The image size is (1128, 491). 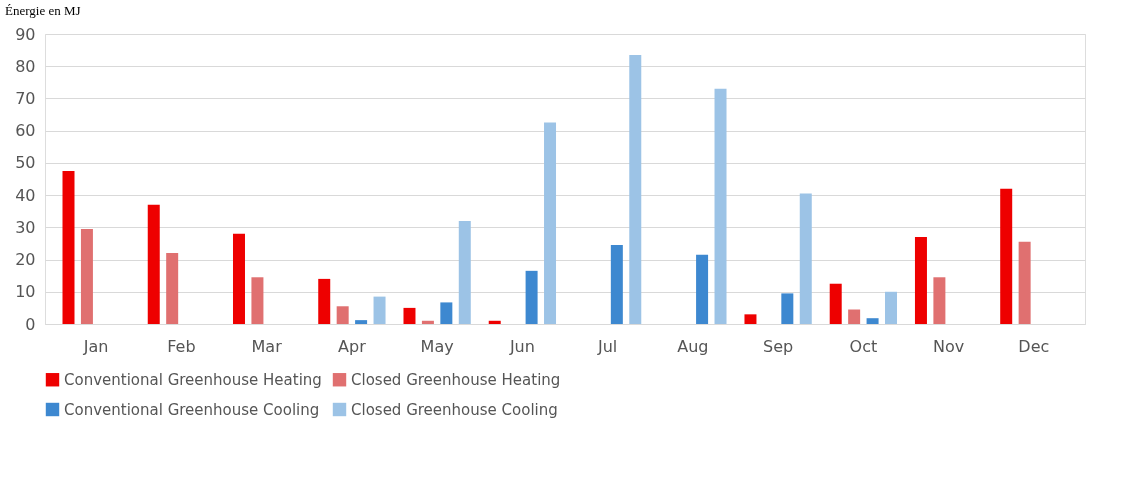 What do you see at coordinates (25, 195) in the screenshot?
I see `y-tick-label: 40` at bounding box center [25, 195].